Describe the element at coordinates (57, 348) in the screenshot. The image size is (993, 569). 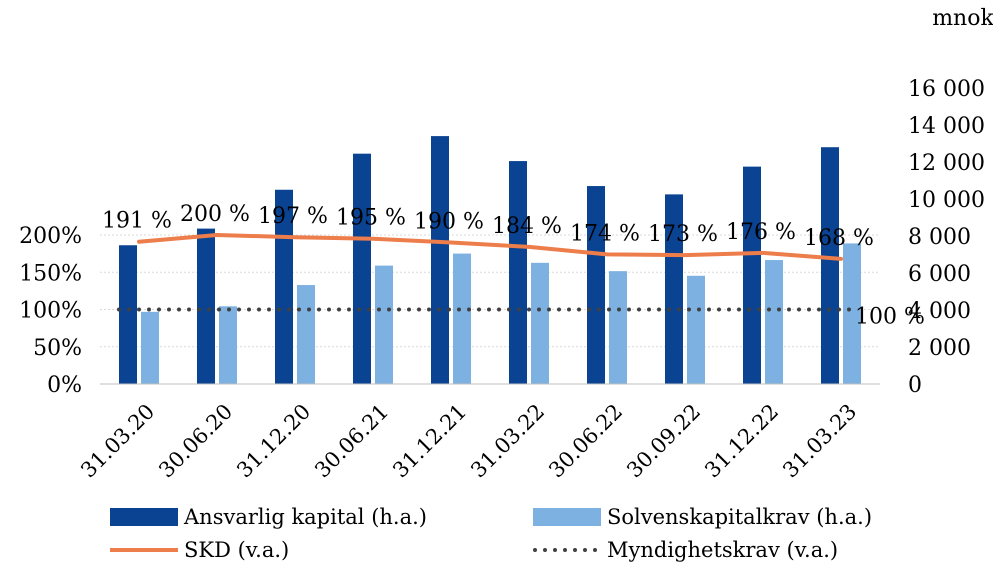
I see `left-axis-tick-label: 50%` at that location.